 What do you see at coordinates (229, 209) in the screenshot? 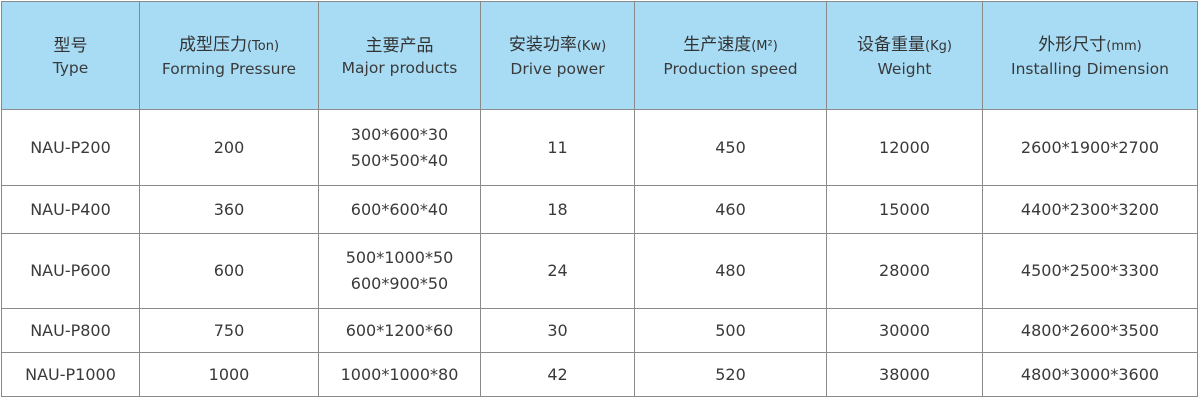
I see `cell-pressure: 360` at bounding box center [229, 209].